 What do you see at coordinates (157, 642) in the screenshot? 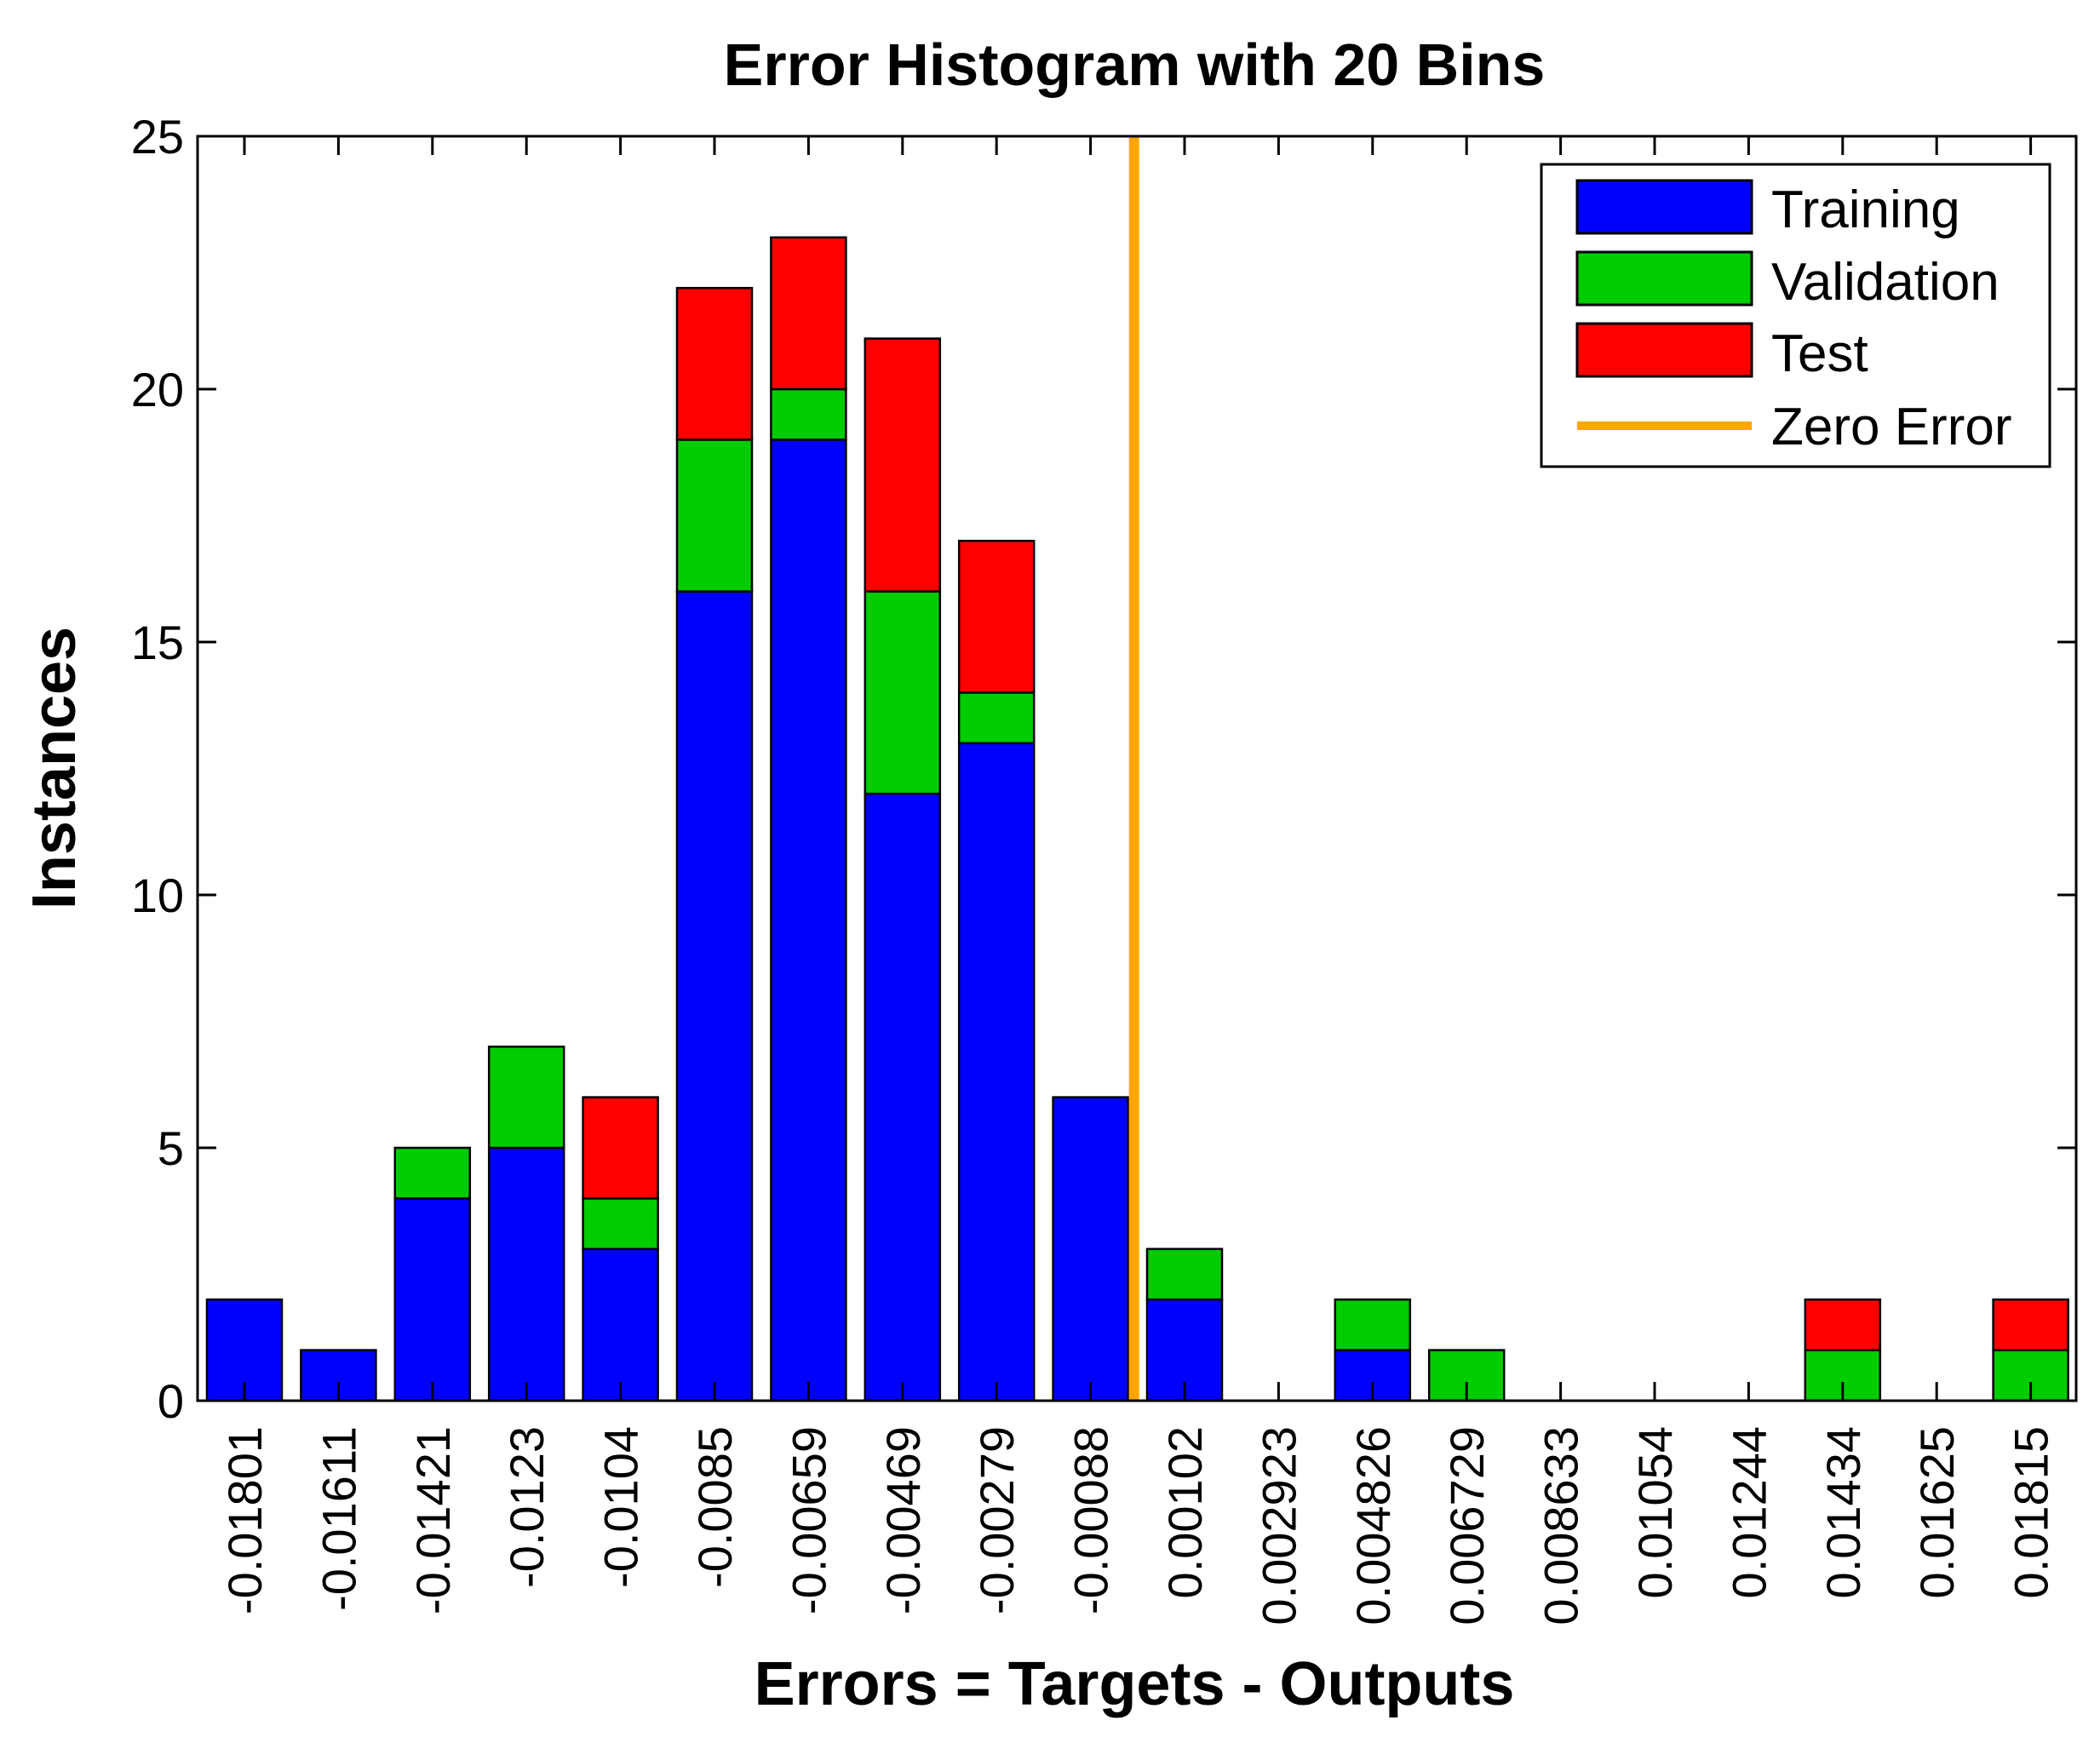
I see `y-tick-label: 15` at bounding box center [157, 642].